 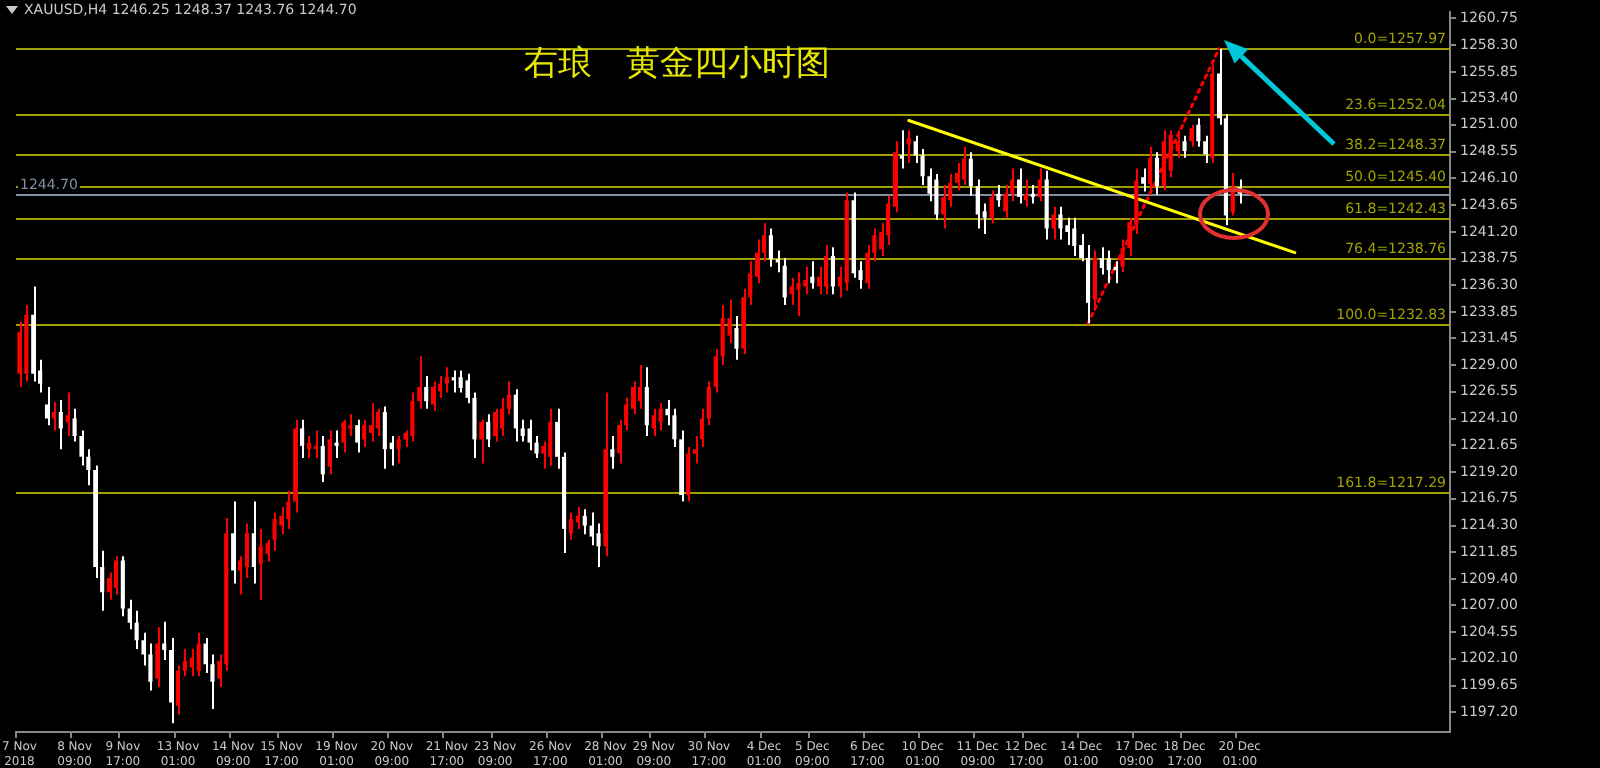 I want to click on text: 右琅 黄金四小时图, so click(x=677, y=64).